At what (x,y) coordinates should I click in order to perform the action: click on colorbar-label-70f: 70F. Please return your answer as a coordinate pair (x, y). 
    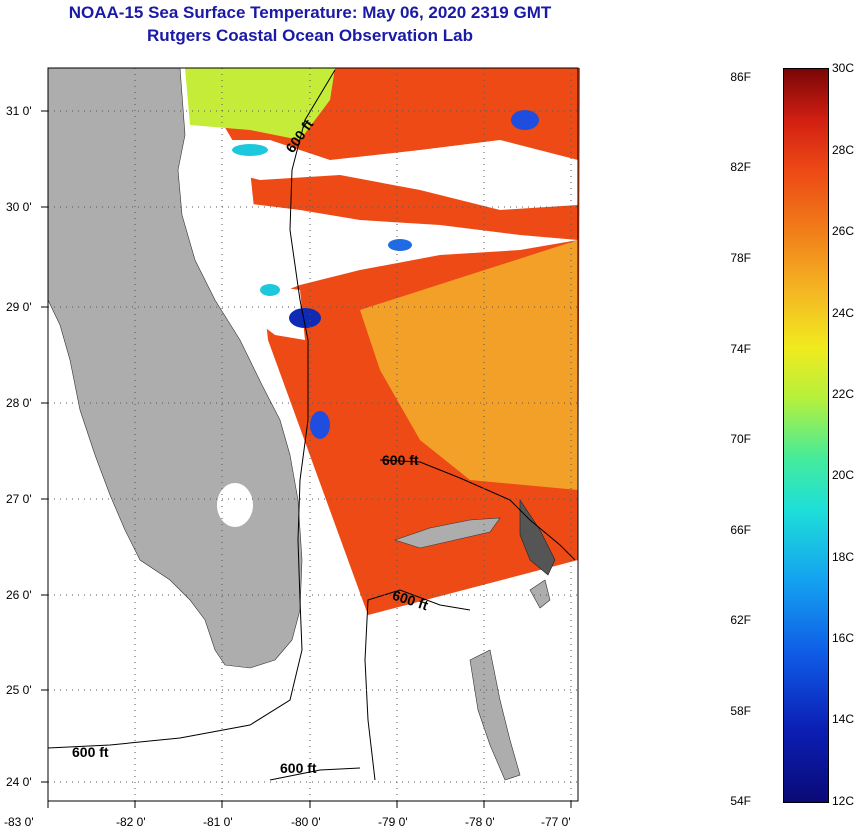
    Looking at the image, I should click on (740, 439).